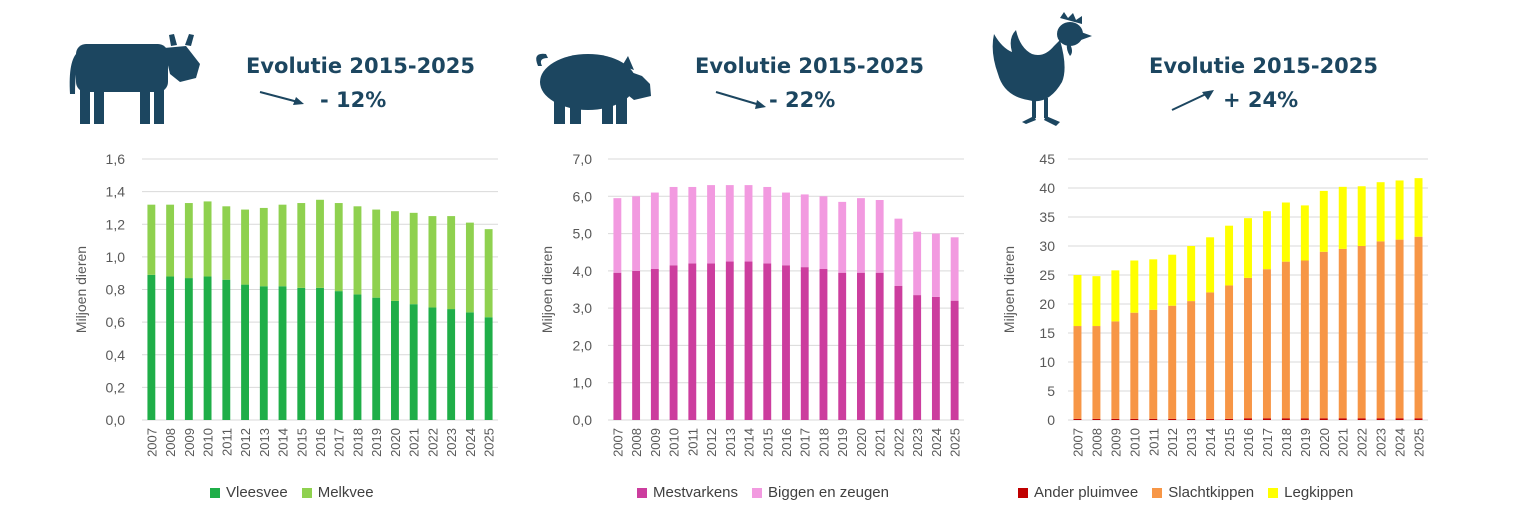 Image resolution: width=1540 pixels, height=525 pixels. Describe the element at coordinates (451, 442) in the screenshot. I see `x-tick-label: 2023` at that location.